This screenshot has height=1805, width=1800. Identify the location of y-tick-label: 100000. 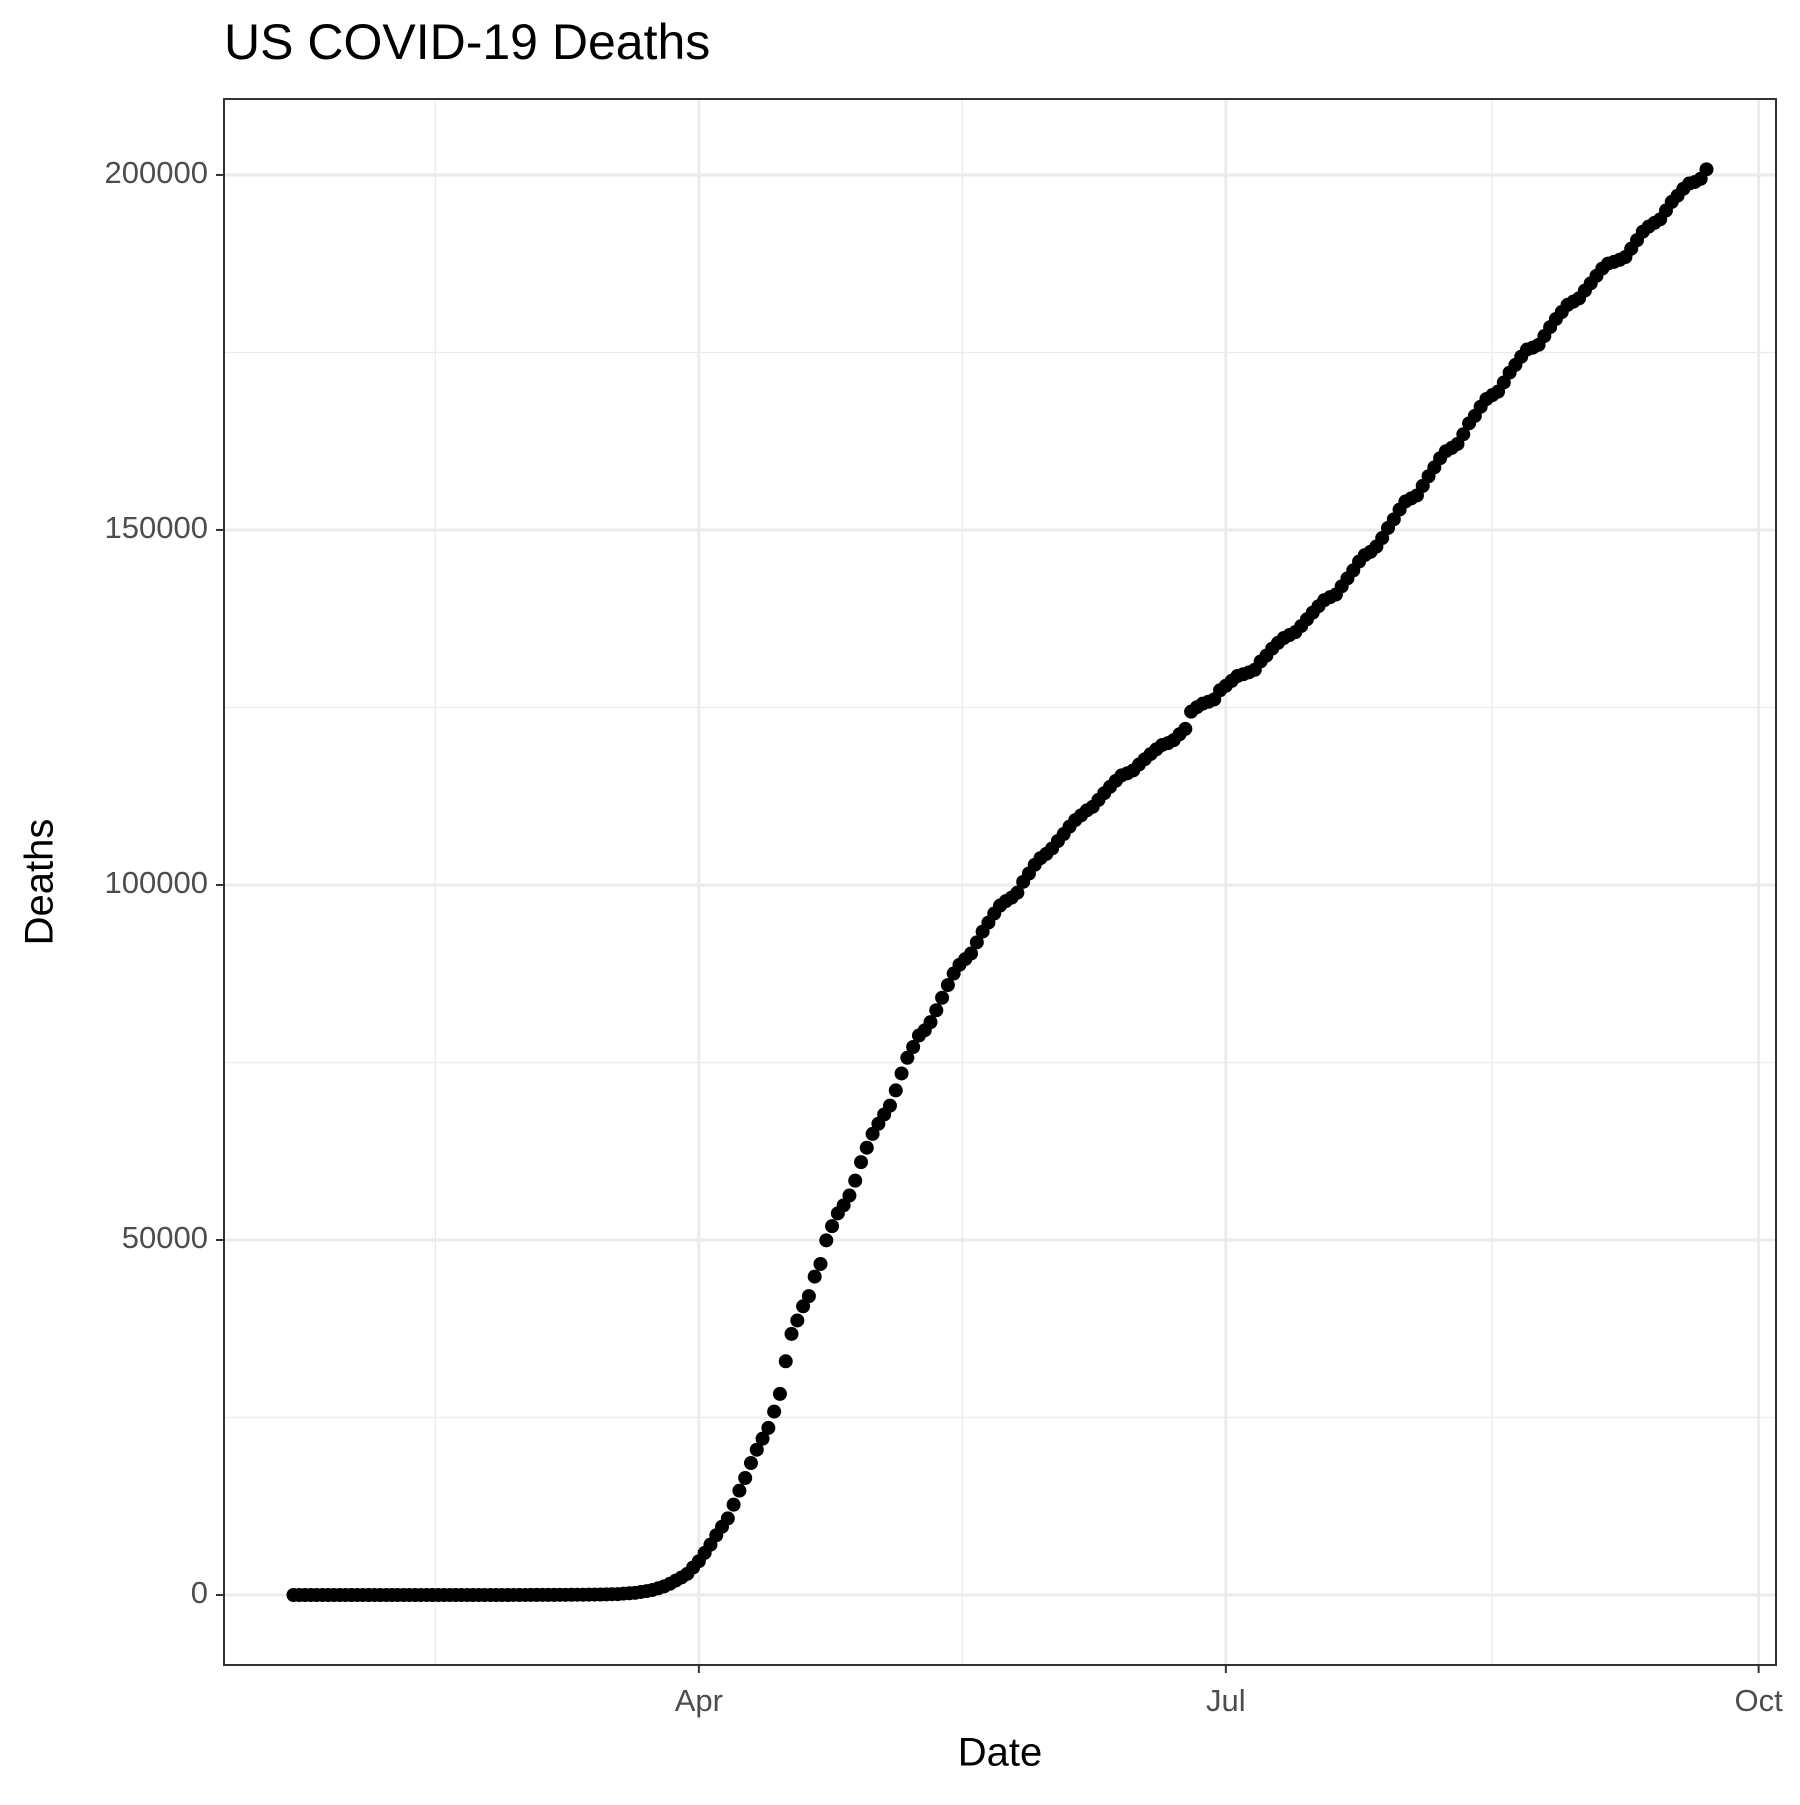
(156, 882).